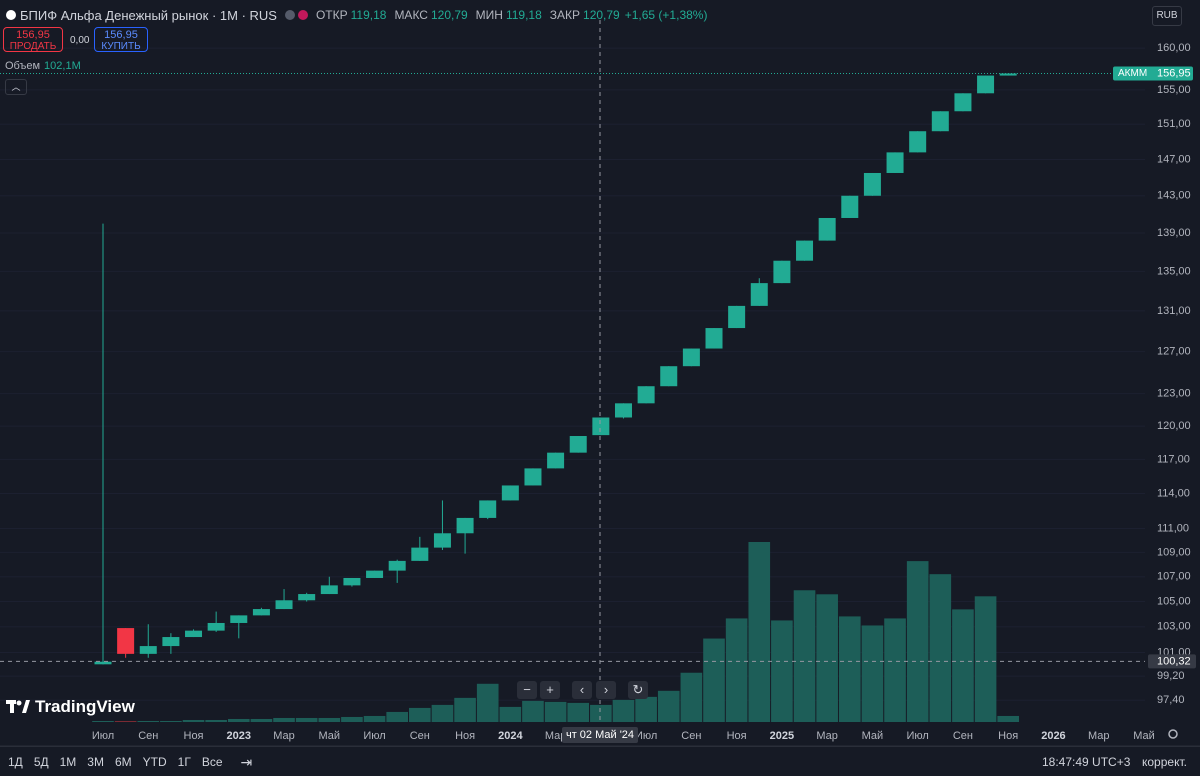  I want to click on sell-price: 156,95, so click(33, 35).